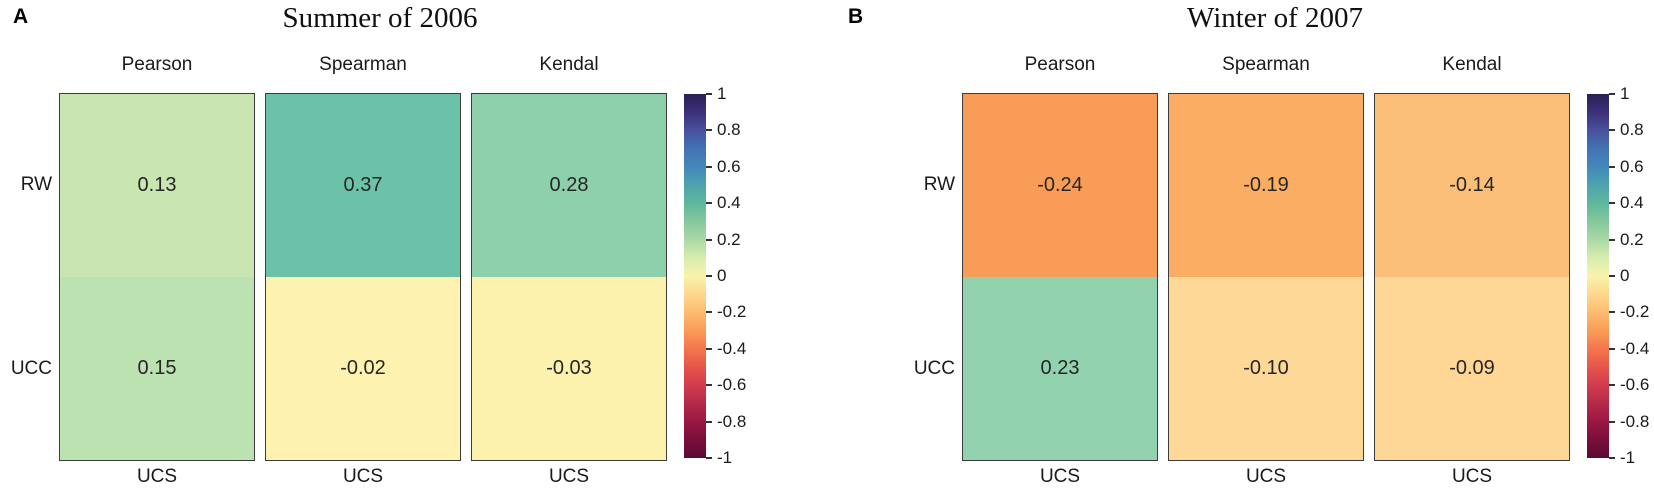 This screenshot has width=1654, height=492. What do you see at coordinates (569, 185) in the screenshot?
I see `heatmap-cell: 0.28` at bounding box center [569, 185].